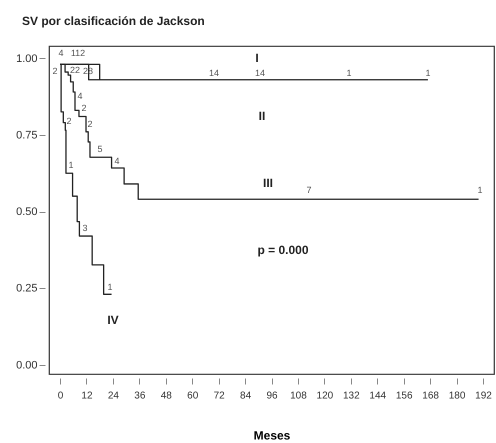  What do you see at coordinates (27, 212) in the screenshot?
I see `y-tick-label: 0.50` at bounding box center [27, 212].